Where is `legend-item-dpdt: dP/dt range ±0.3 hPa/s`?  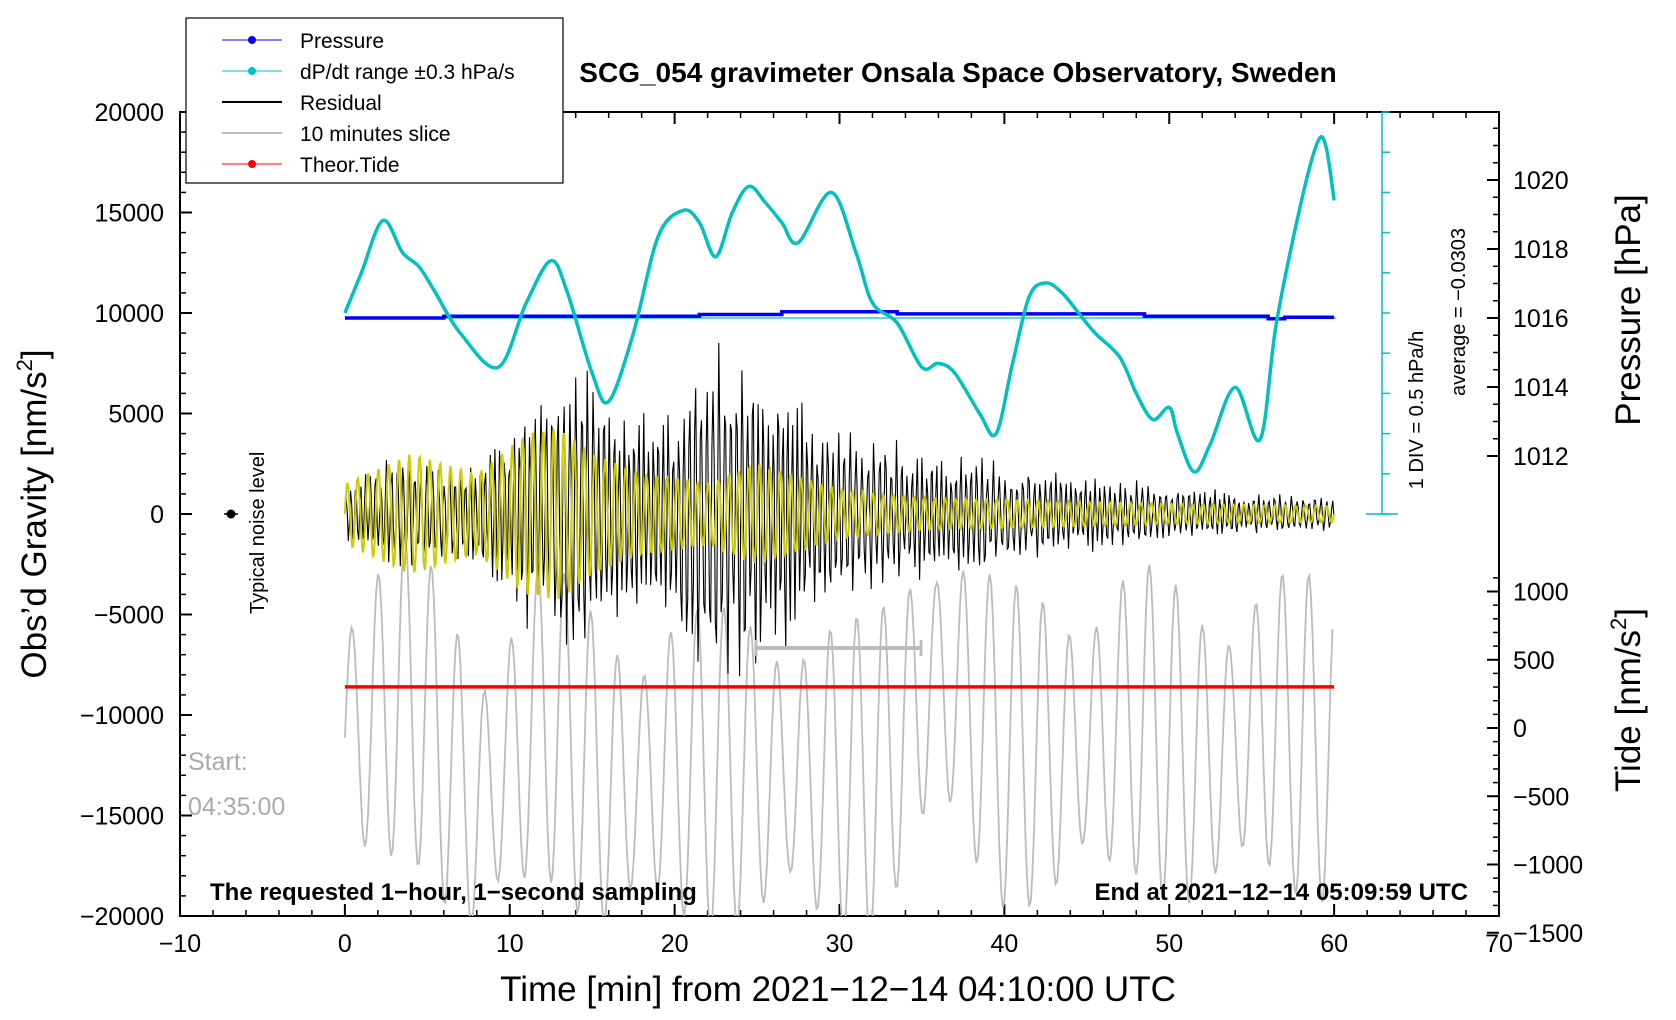
legend-item-dpdt: dP/dt range ±0.3 hPa/s is located at coordinates (368, 72).